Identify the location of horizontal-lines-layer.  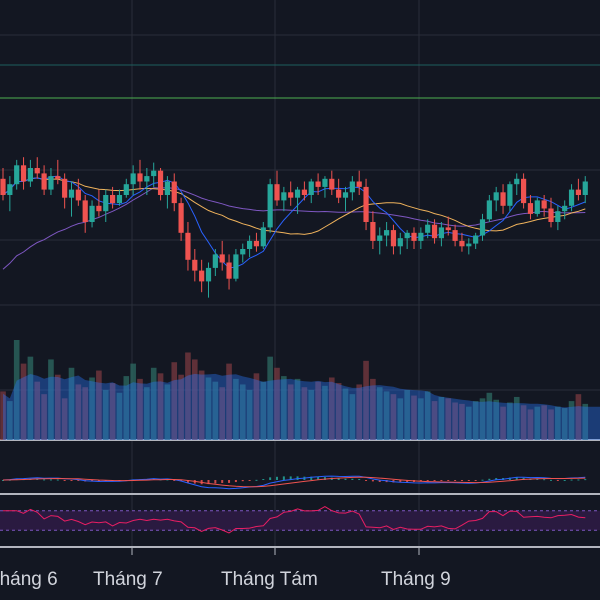
(300, 81).